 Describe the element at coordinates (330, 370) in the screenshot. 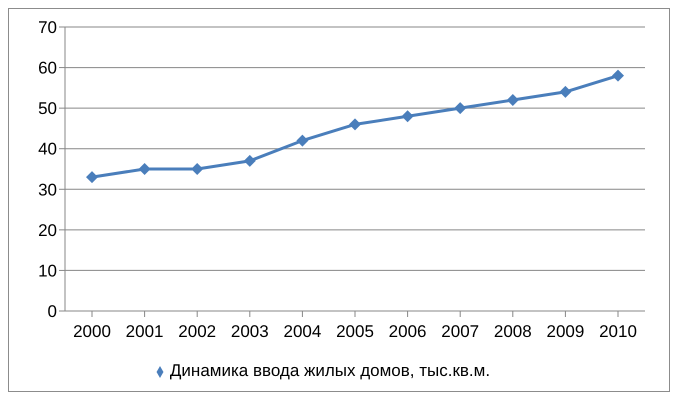

I see `legend-label: Динамика ввода жилых домов, тыс.кв.м.` at that location.